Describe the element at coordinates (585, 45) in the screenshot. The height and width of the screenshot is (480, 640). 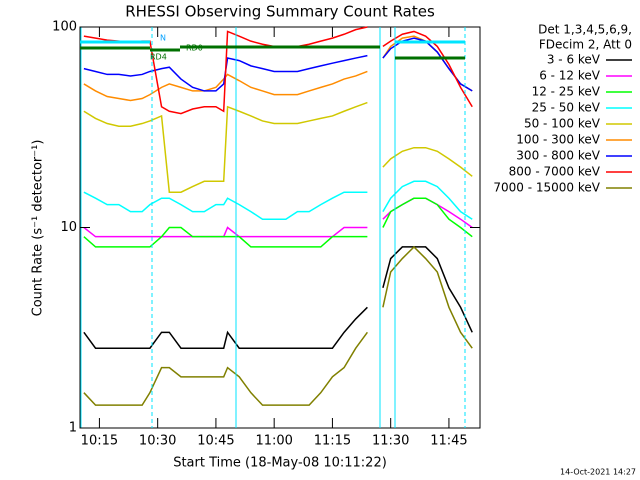
I see `legend-header: FDecim 2, Att 0` at that location.